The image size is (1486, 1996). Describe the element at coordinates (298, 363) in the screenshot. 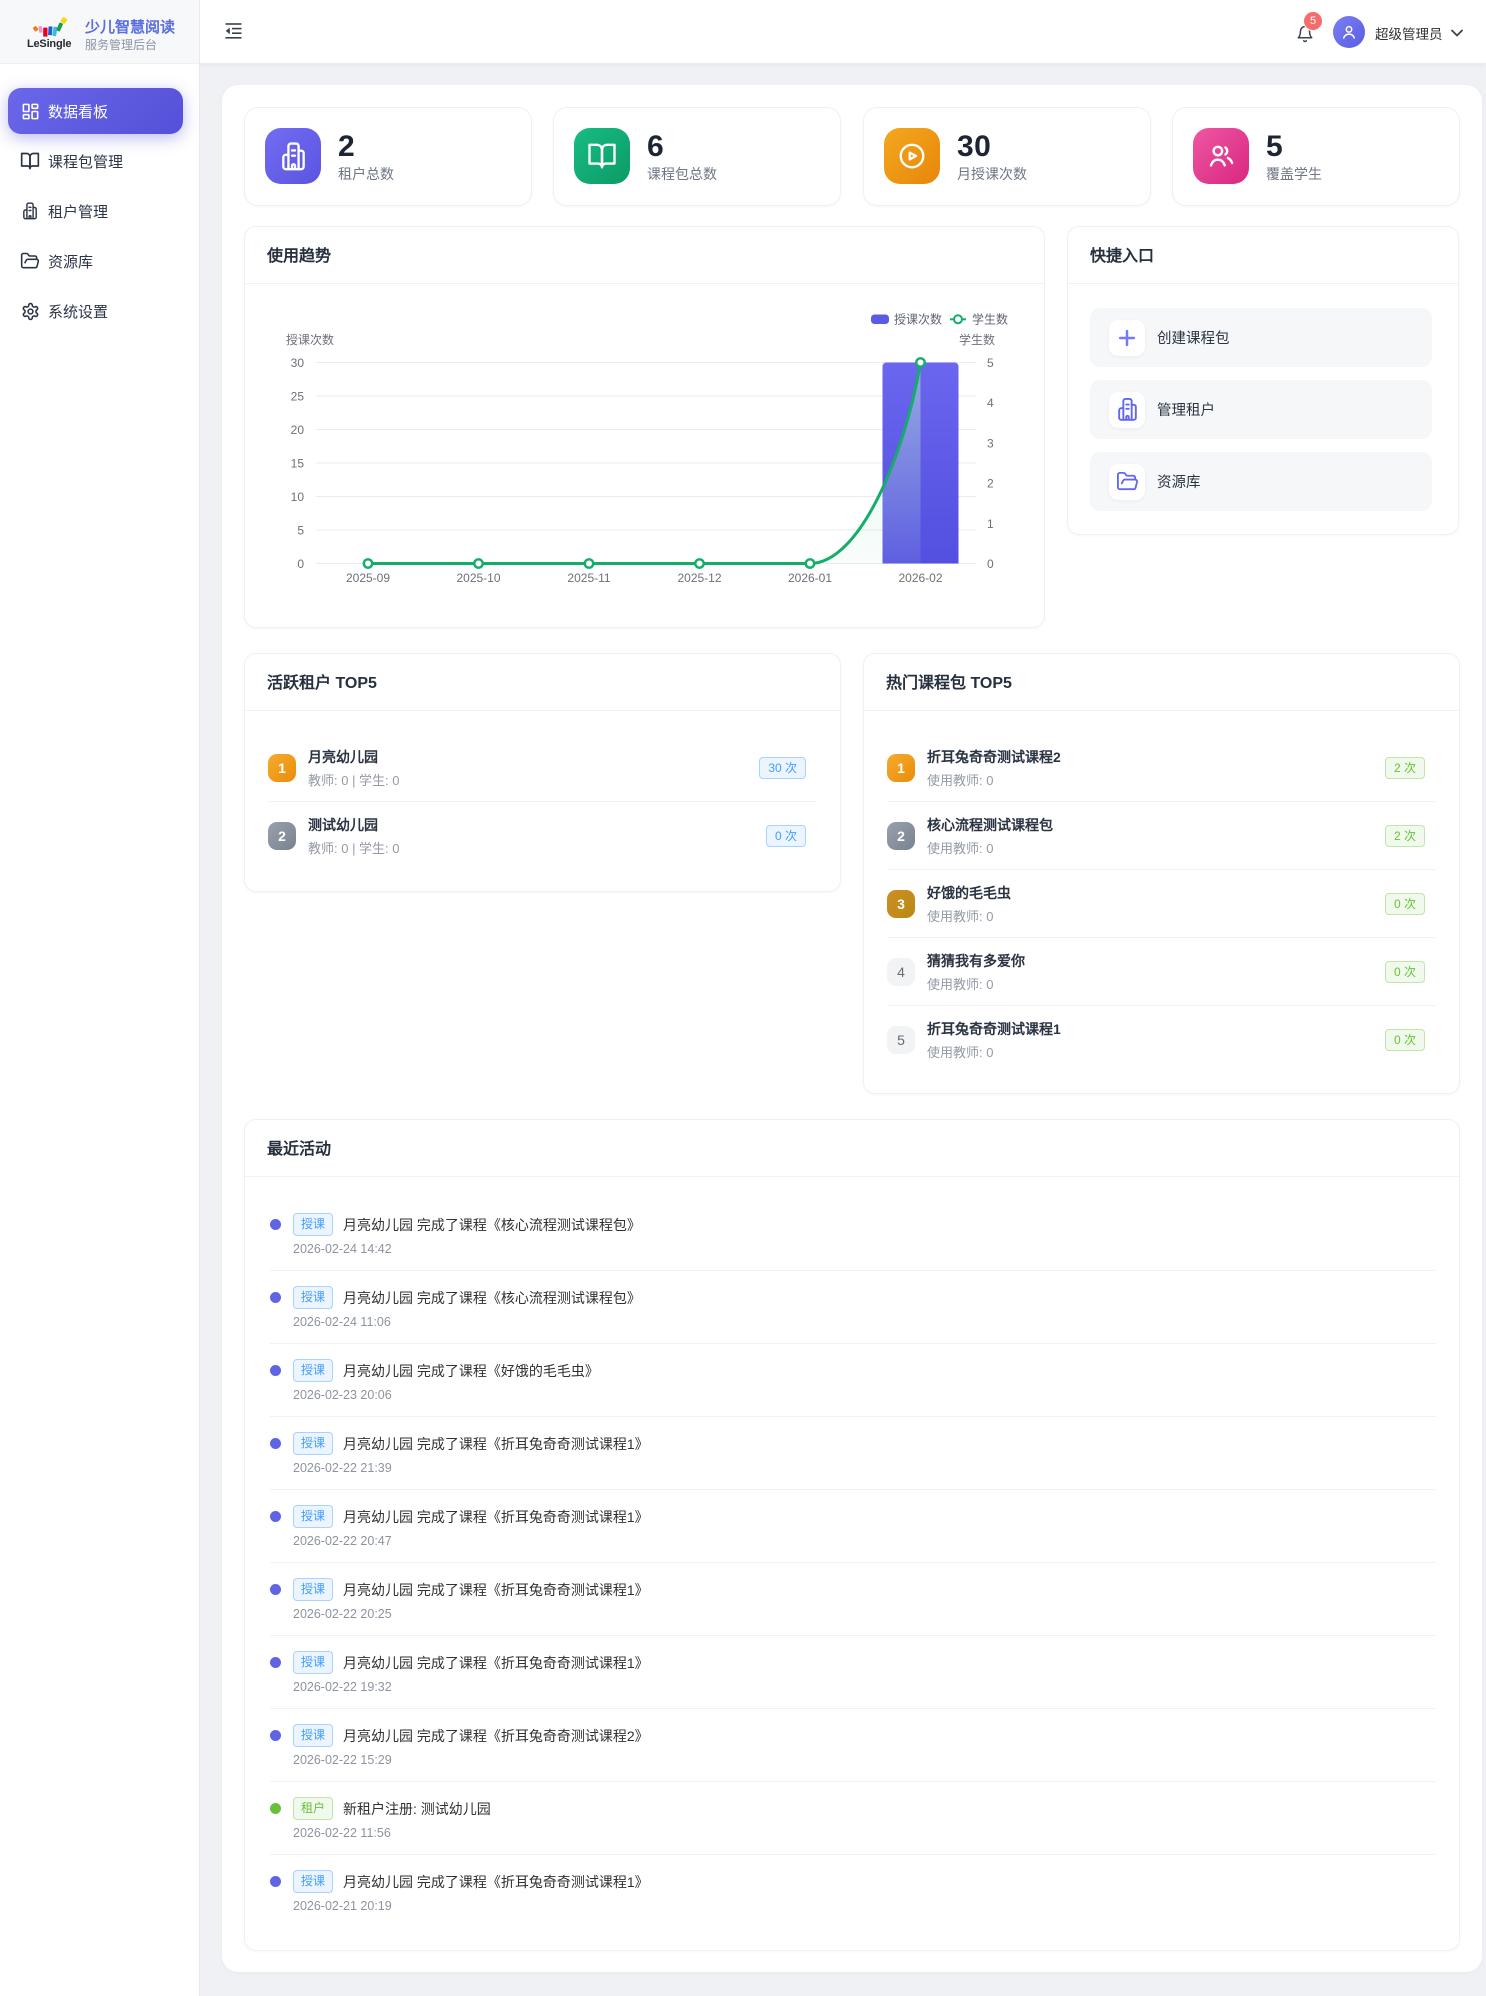

I see `svg-text: 30` at that location.